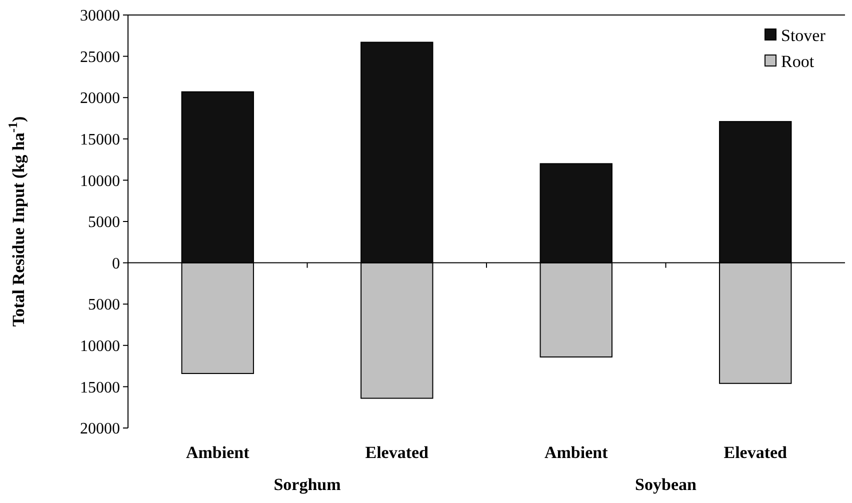 The image size is (852, 503). I want to click on text: Soybean, so click(666, 484).